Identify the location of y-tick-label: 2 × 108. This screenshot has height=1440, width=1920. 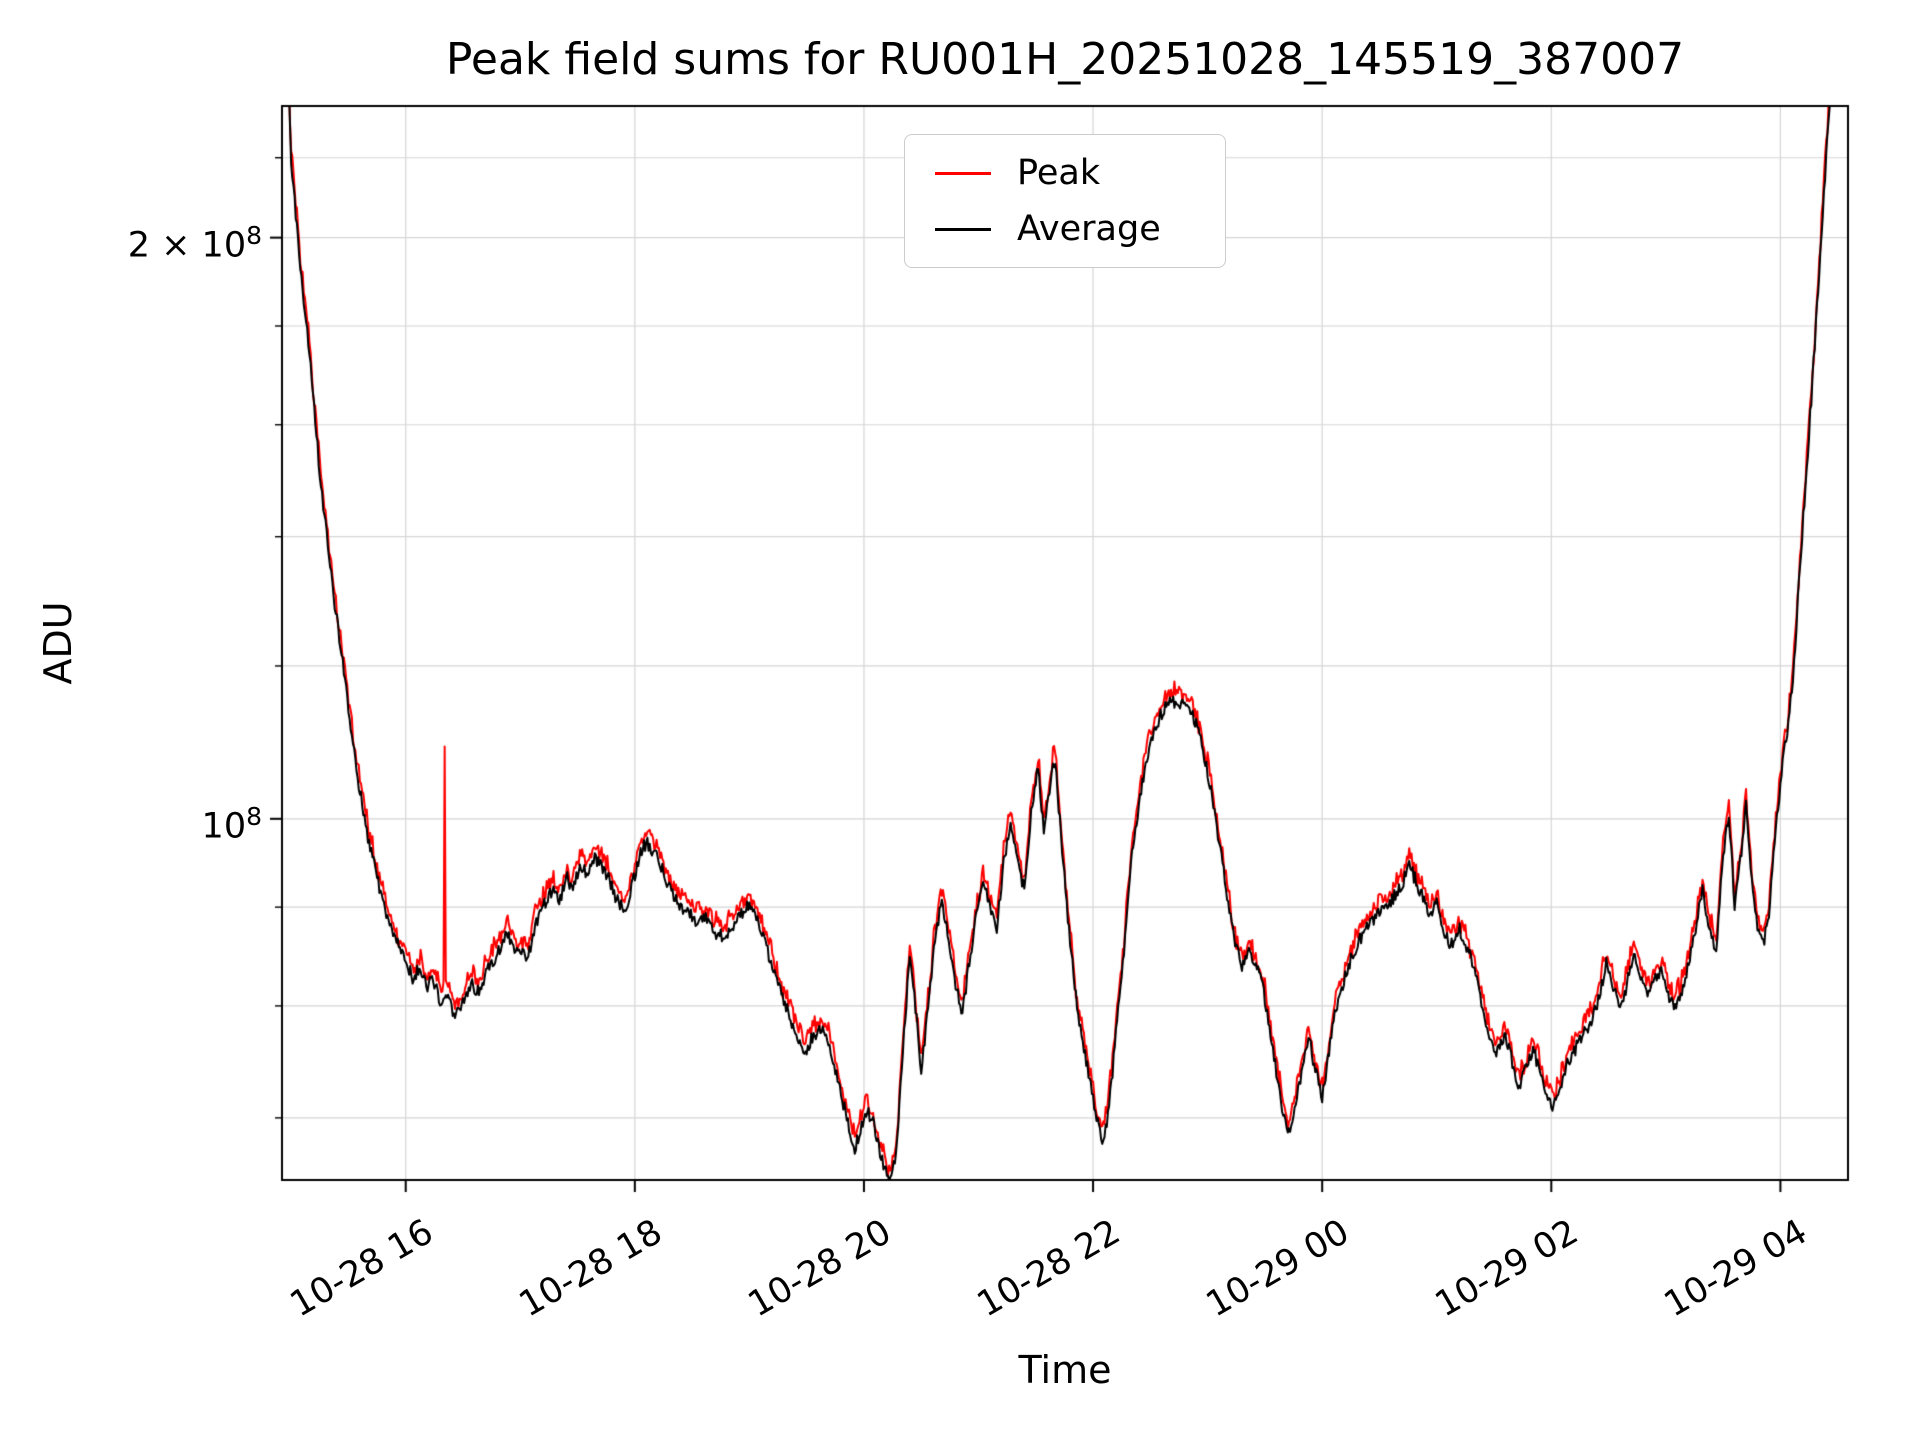
(194, 243).